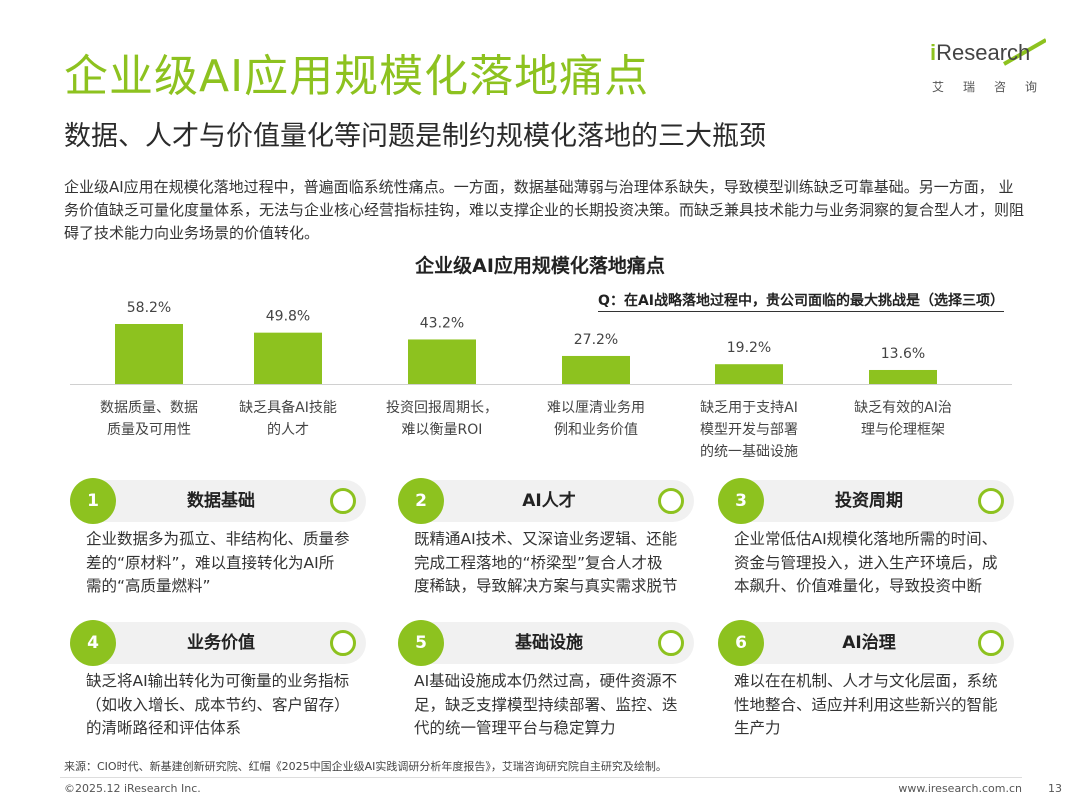 Image resolution: width=1080 pixels, height=810 pixels. Describe the element at coordinates (538, 562) in the screenshot. I see `card-body-line: 完成工程落地的“桥梁型”复合人才极` at that location.